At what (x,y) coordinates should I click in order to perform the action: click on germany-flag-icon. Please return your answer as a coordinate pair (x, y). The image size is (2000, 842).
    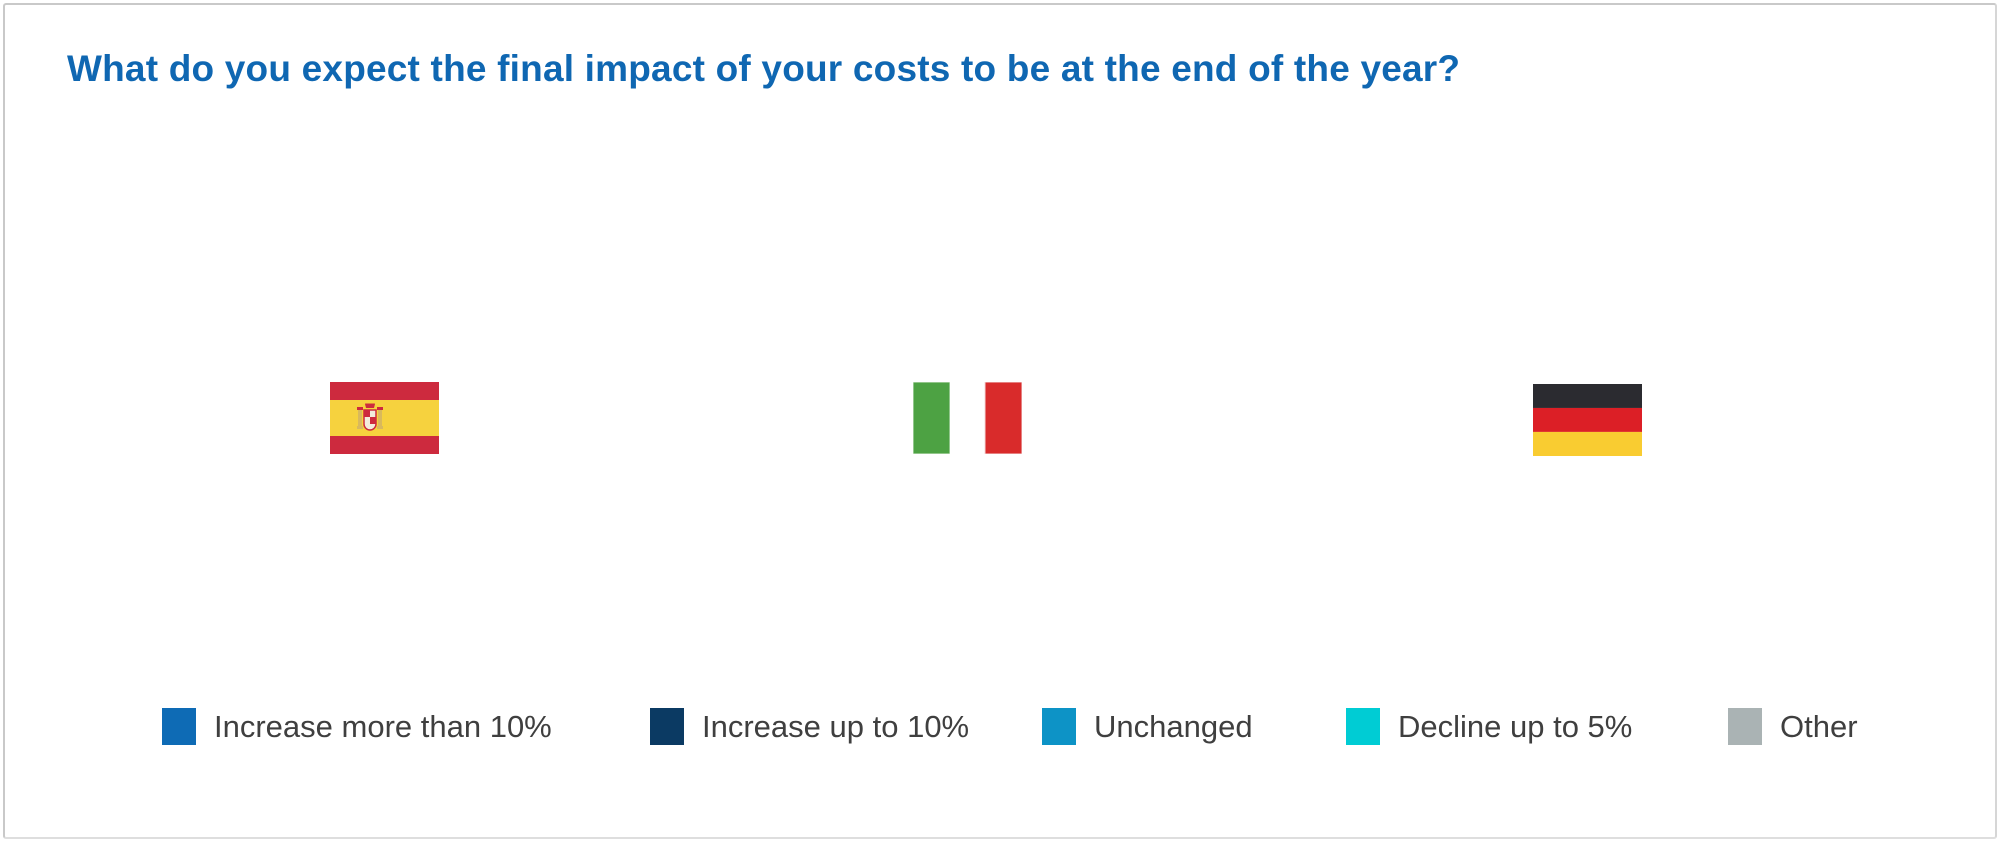
    Looking at the image, I should click on (1587, 420).